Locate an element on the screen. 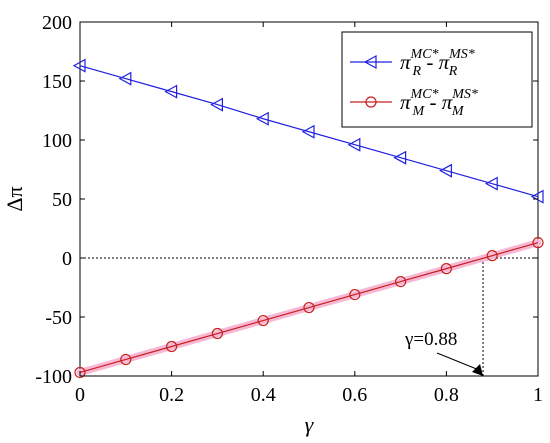 The height and width of the screenshot is (443, 550). y-axis-label: Δπ is located at coordinates (14, 198).